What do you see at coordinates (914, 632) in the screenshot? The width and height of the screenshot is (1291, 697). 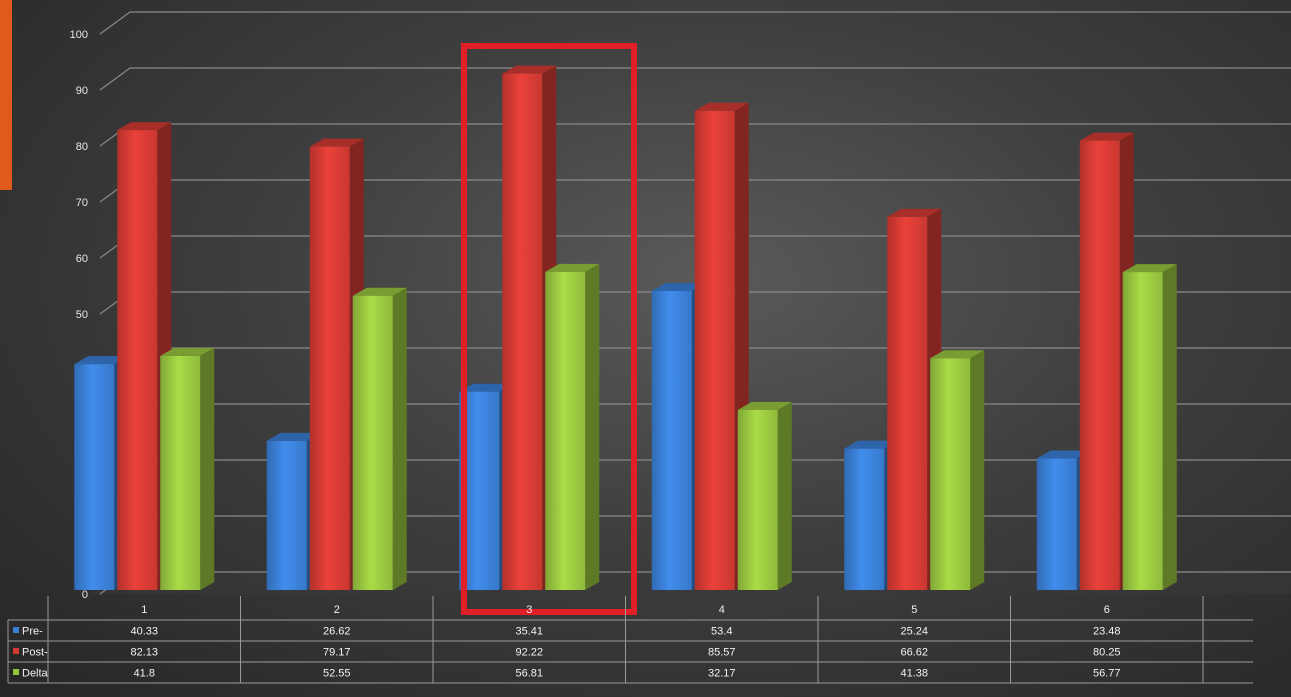 I see `data-table-value: 25.24` at bounding box center [914, 632].